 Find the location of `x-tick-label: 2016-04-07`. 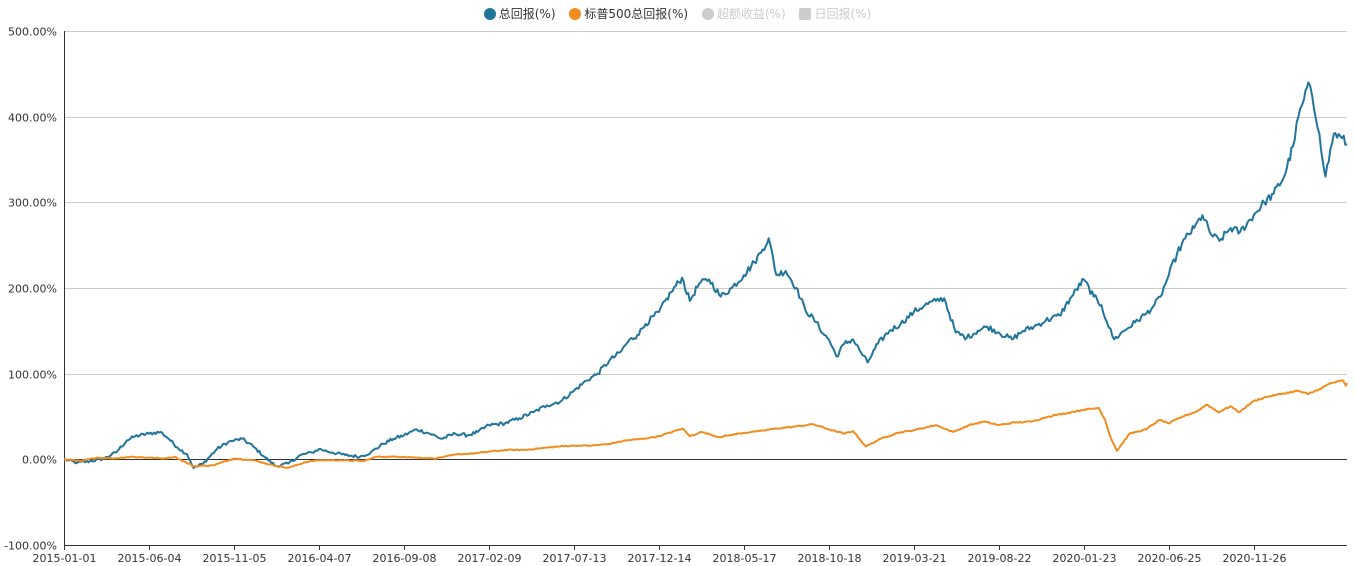

x-tick-label: 2016-04-07 is located at coordinates (320, 558).